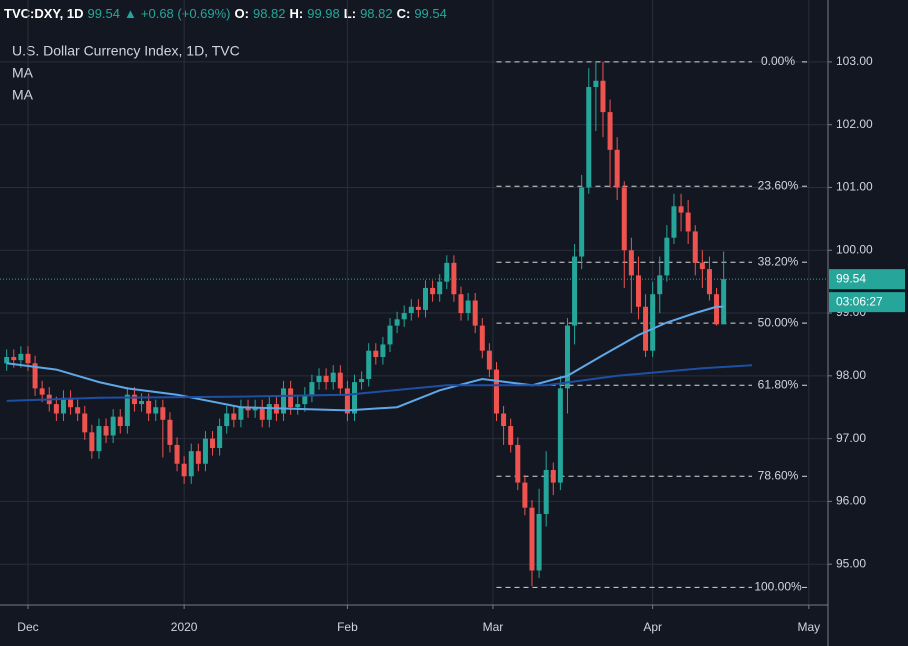 This screenshot has height=646, width=908. What do you see at coordinates (130, 13) in the screenshot?
I see `arrow: ▲` at bounding box center [130, 13].